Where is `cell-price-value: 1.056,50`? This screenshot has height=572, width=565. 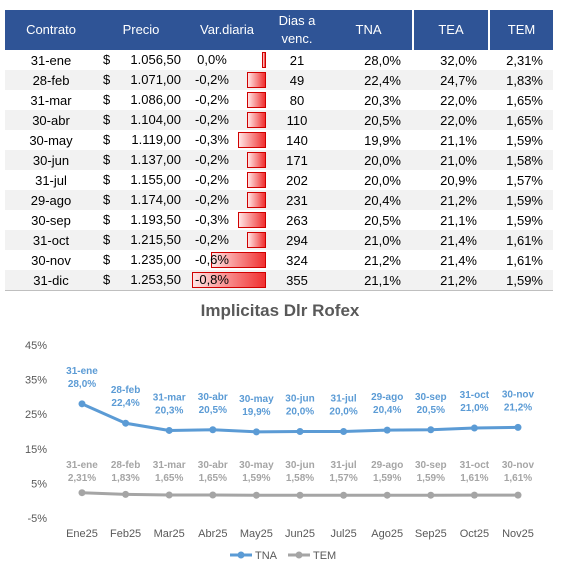 cell-price-value: 1.056,50 is located at coordinates (155, 59).